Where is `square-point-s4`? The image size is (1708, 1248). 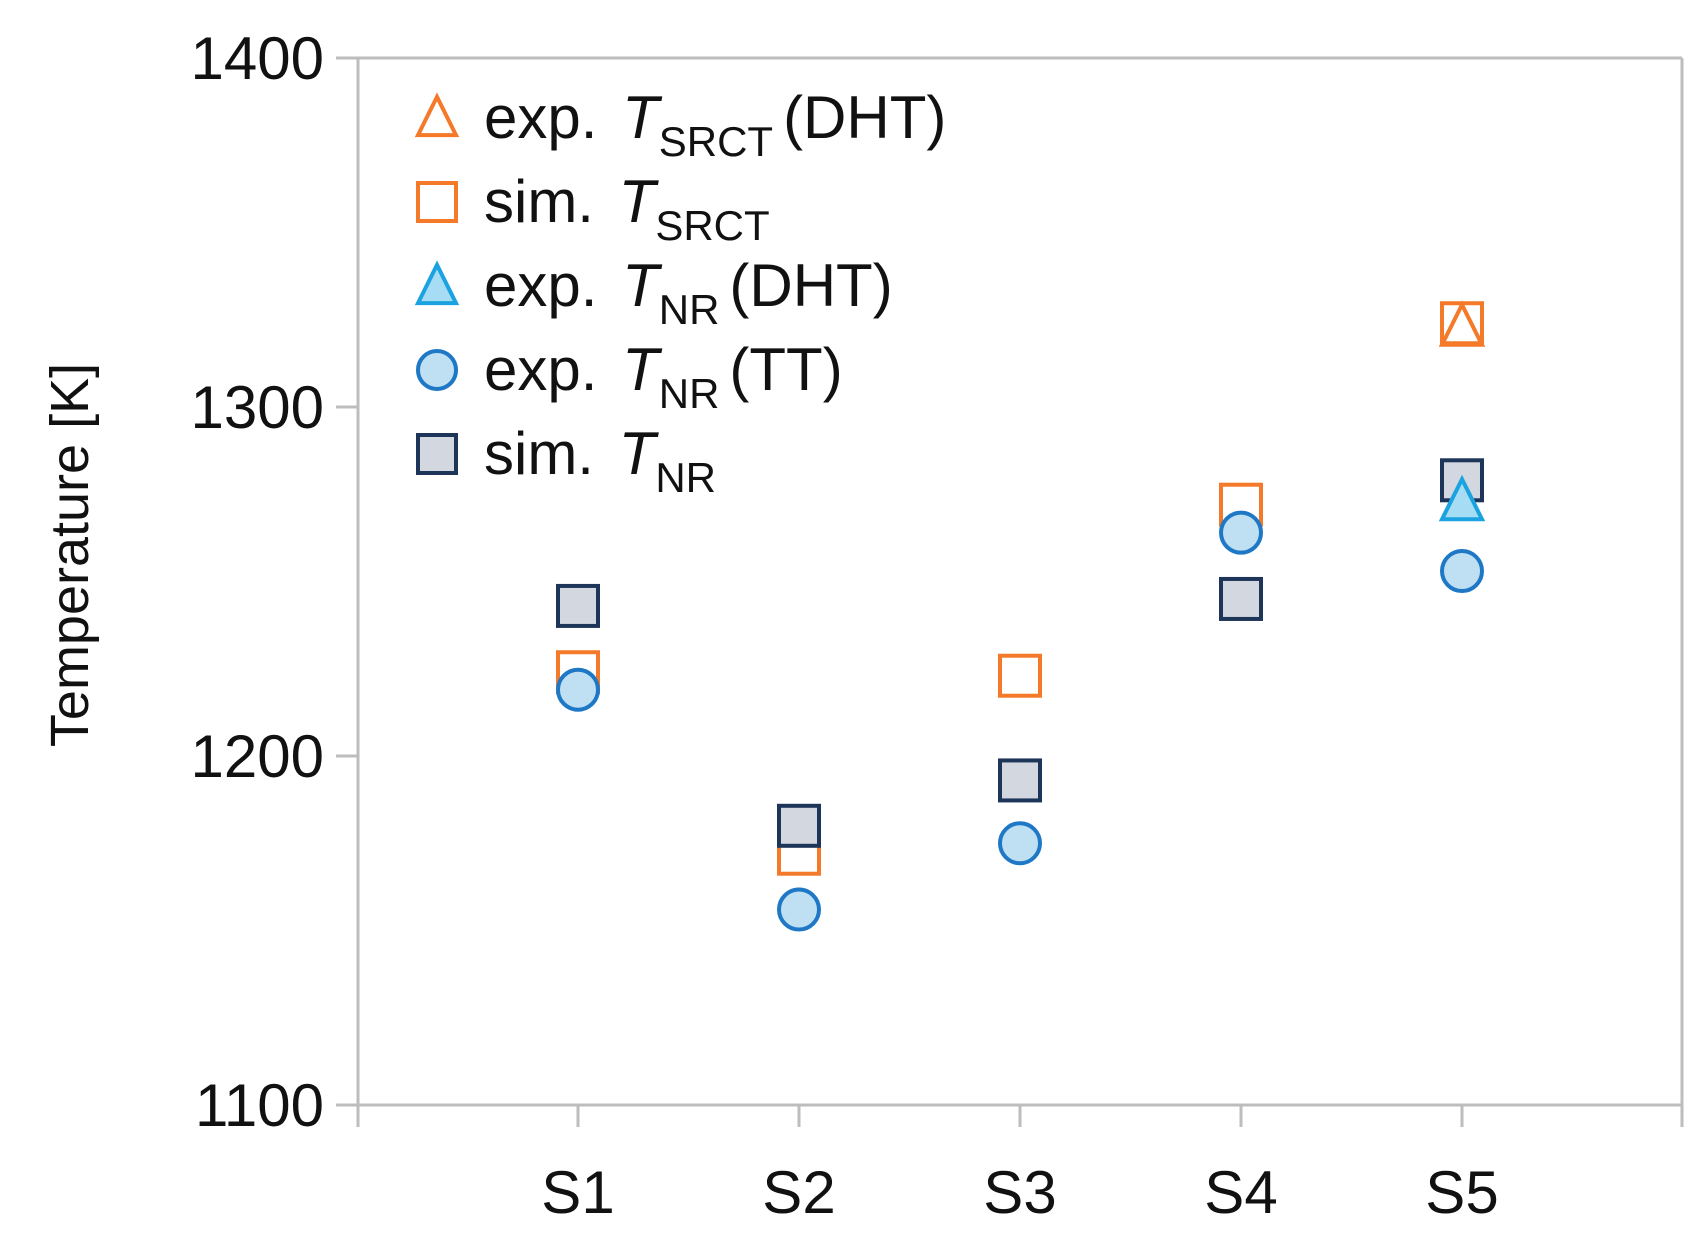 square-point-s4 is located at coordinates (1241, 598).